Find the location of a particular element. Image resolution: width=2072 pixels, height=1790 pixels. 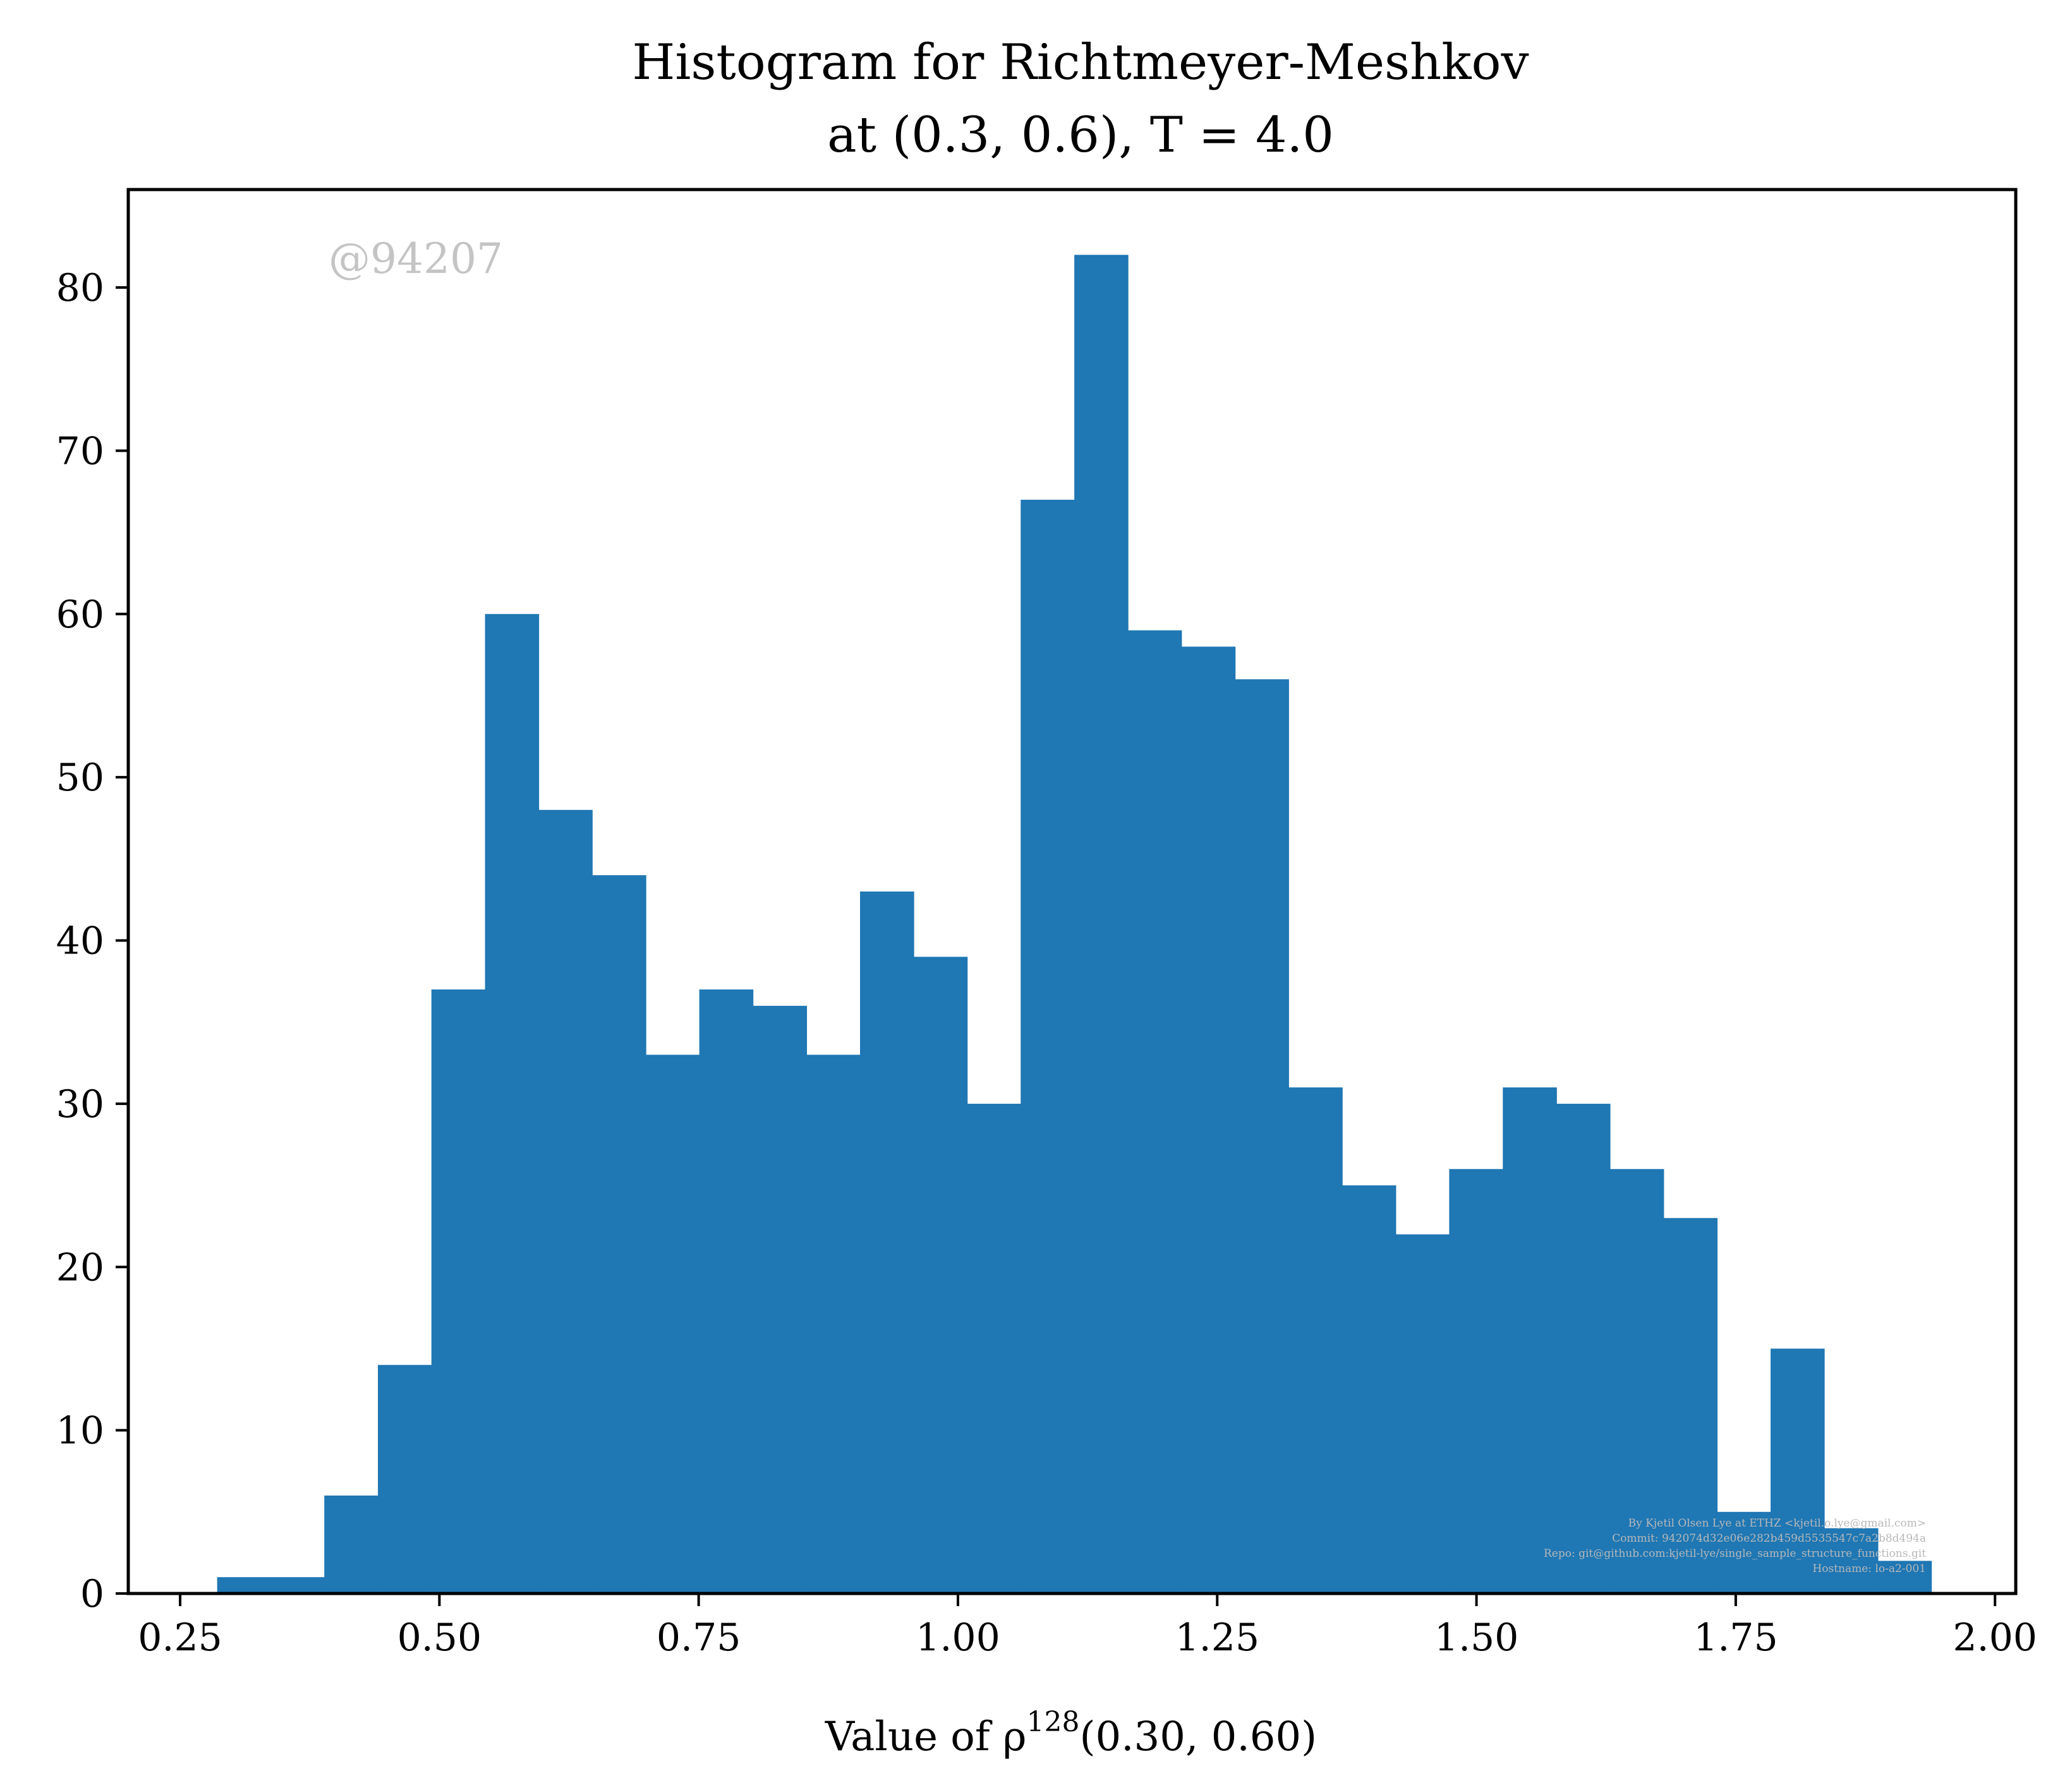

x-axis-label-prefix: Value of ρ is located at coordinates (926, 1737).